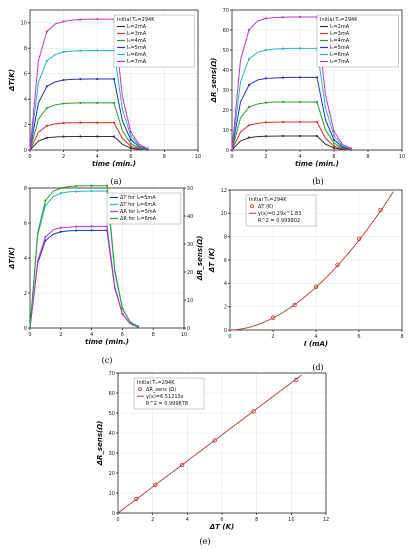 The height and width of the screenshot is (550, 411). I want to click on y-tick-label: 40, so click(112, 434).